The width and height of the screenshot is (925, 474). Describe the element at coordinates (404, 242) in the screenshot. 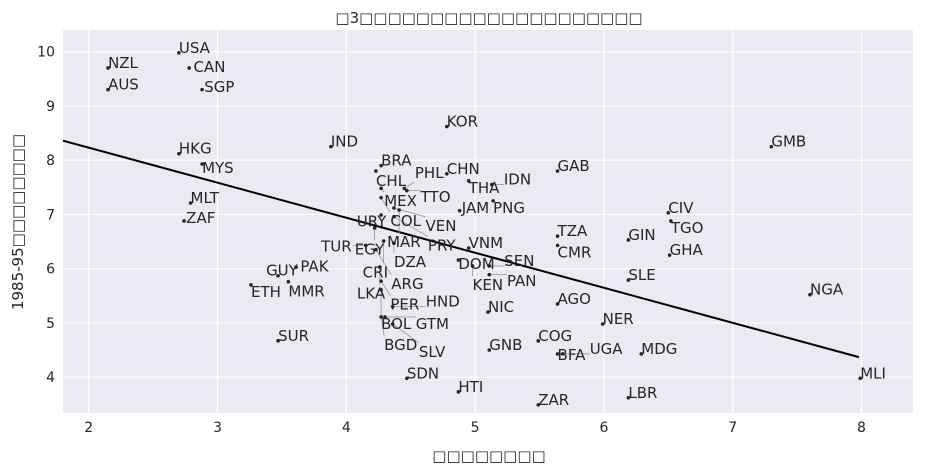

I see `point-label-mar: MAR` at that location.